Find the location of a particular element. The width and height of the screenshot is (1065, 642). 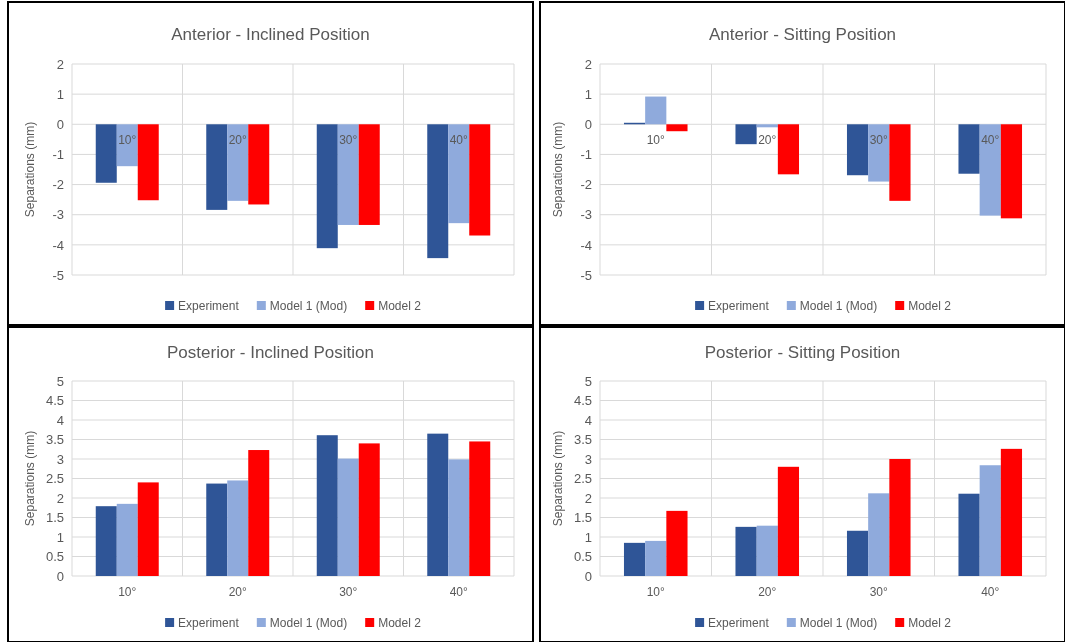

chart-title: Anterior - Inclined Position is located at coordinates (270, 34).